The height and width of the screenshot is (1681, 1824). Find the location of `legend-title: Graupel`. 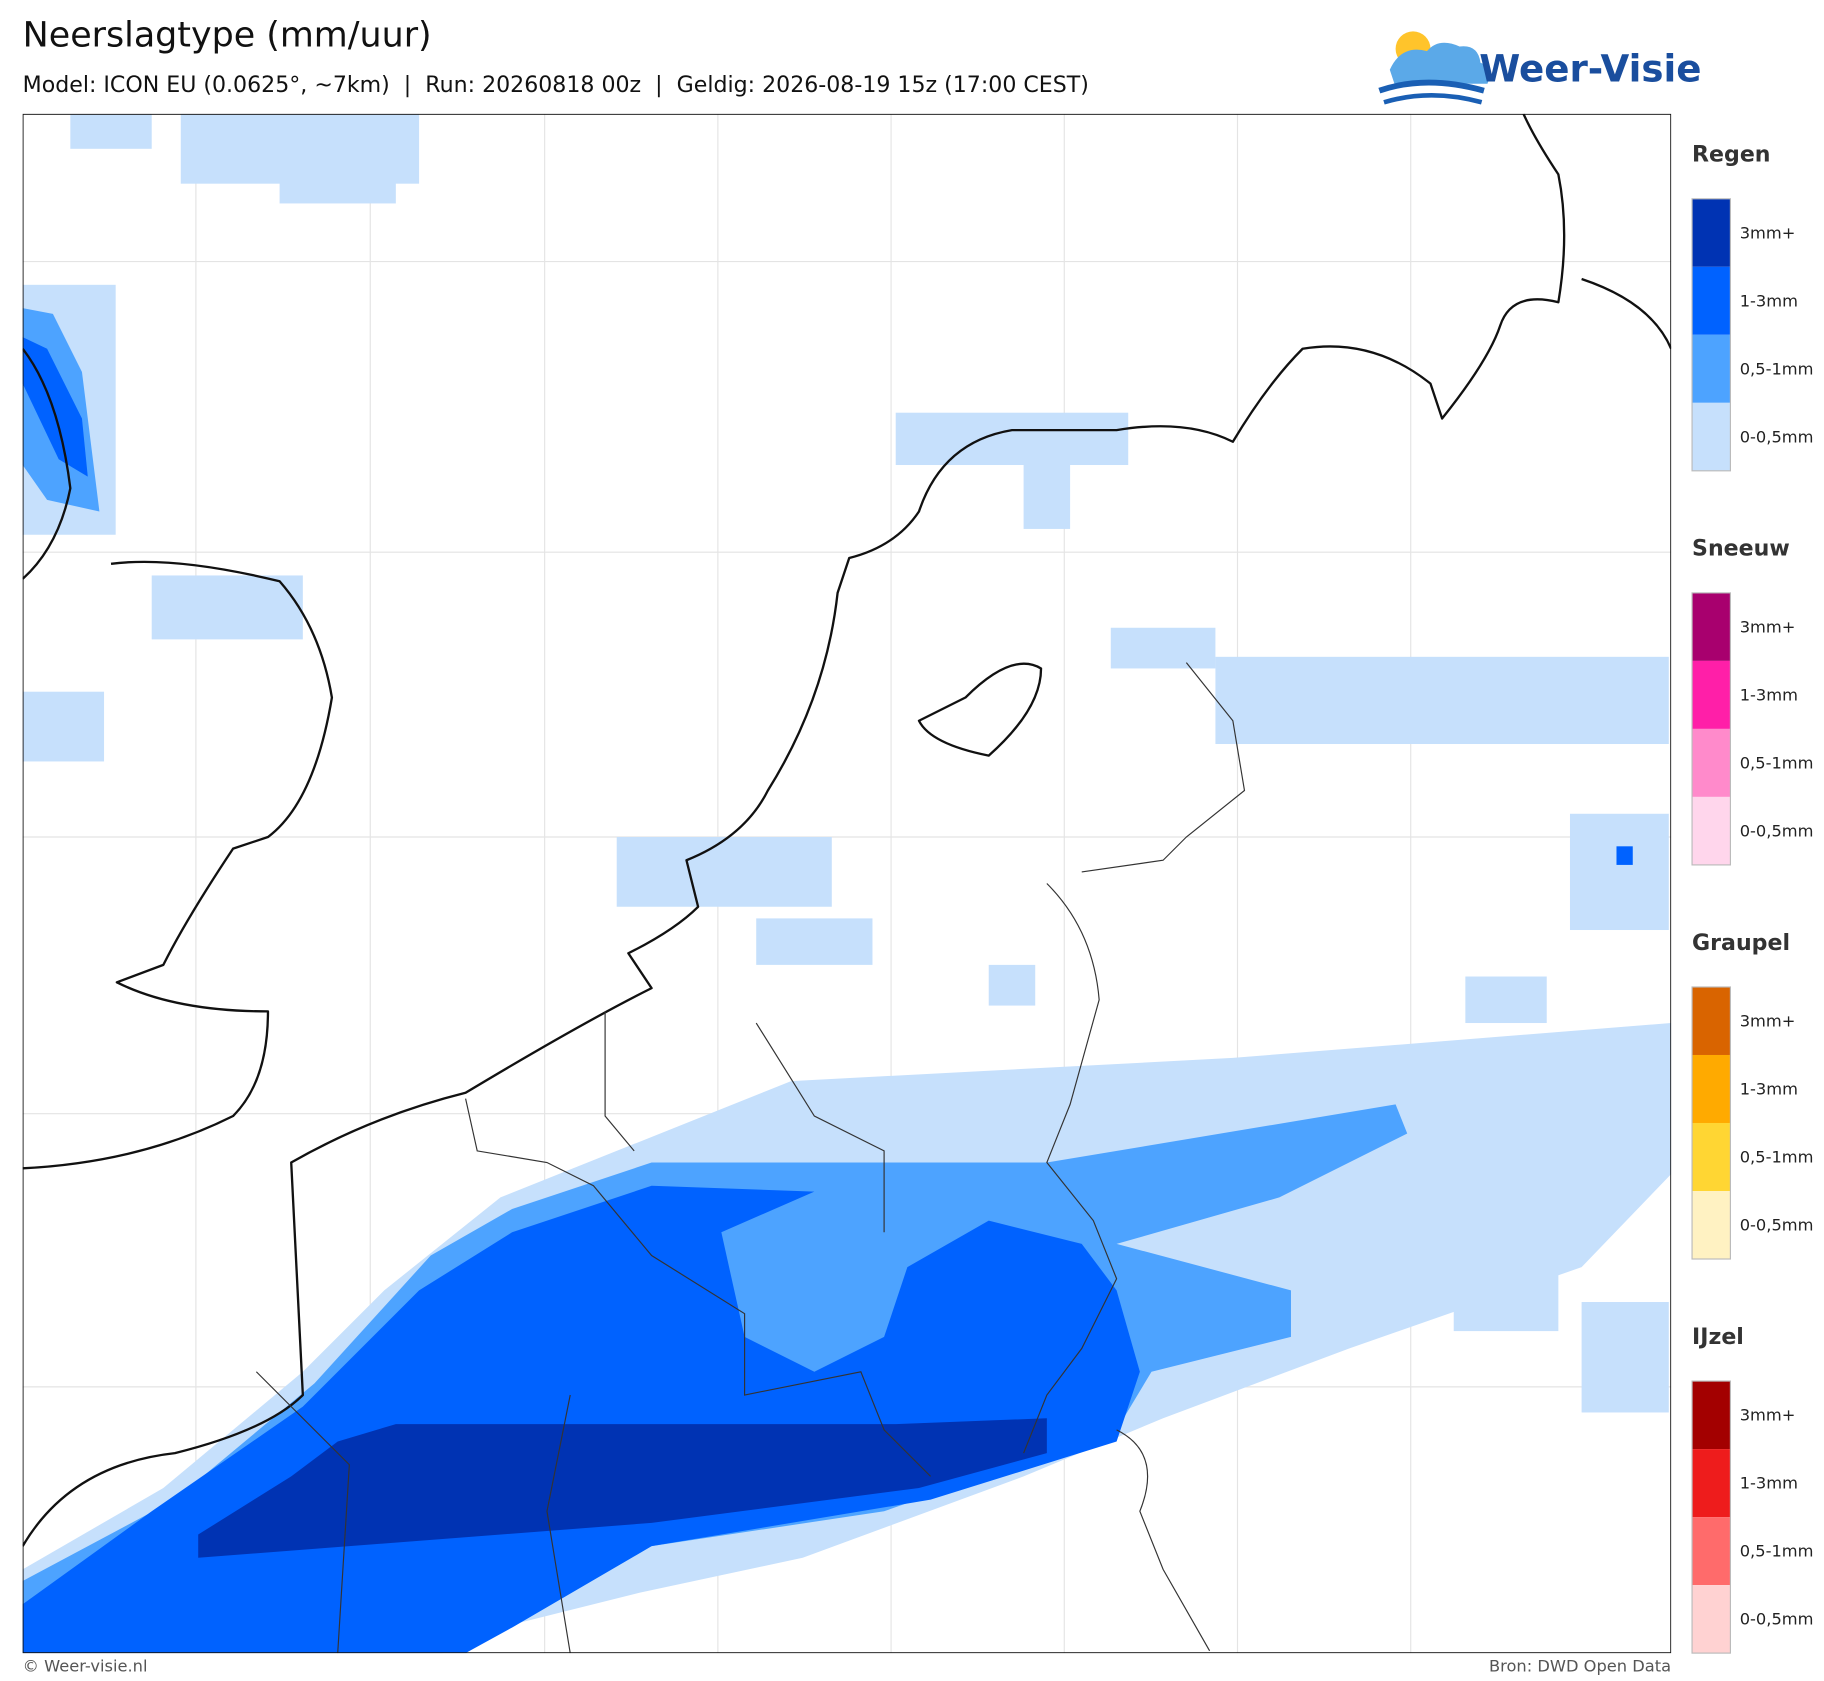

legend-title: Graupel is located at coordinates (1741, 943).